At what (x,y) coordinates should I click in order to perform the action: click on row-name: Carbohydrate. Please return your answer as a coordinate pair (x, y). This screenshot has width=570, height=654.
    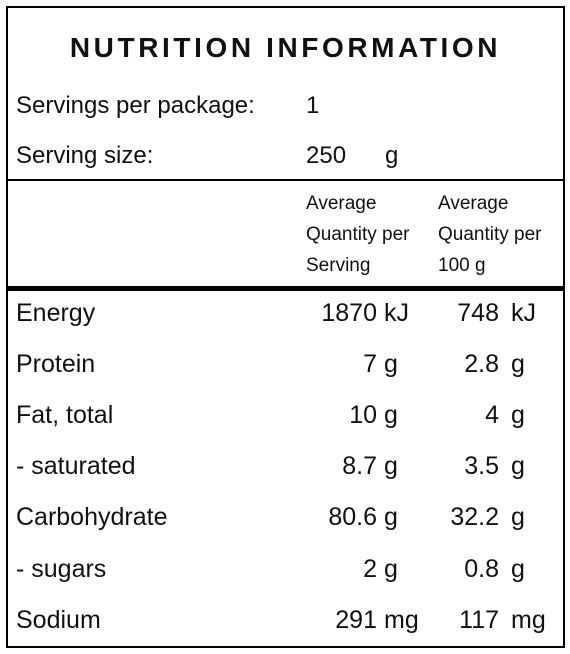
    Looking at the image, I should click on (92, 517).